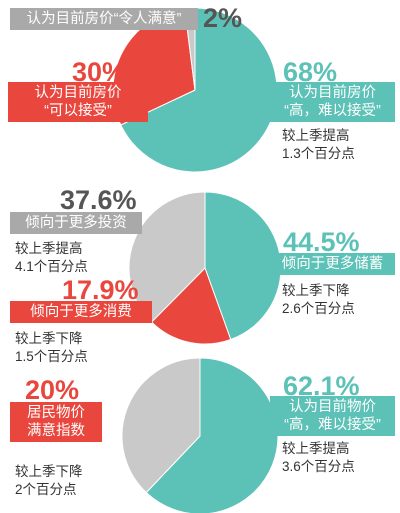 Image resolution: width=400 pixels, height=513 pixels. I want to click on value-label: 68%, so click(310, 72).